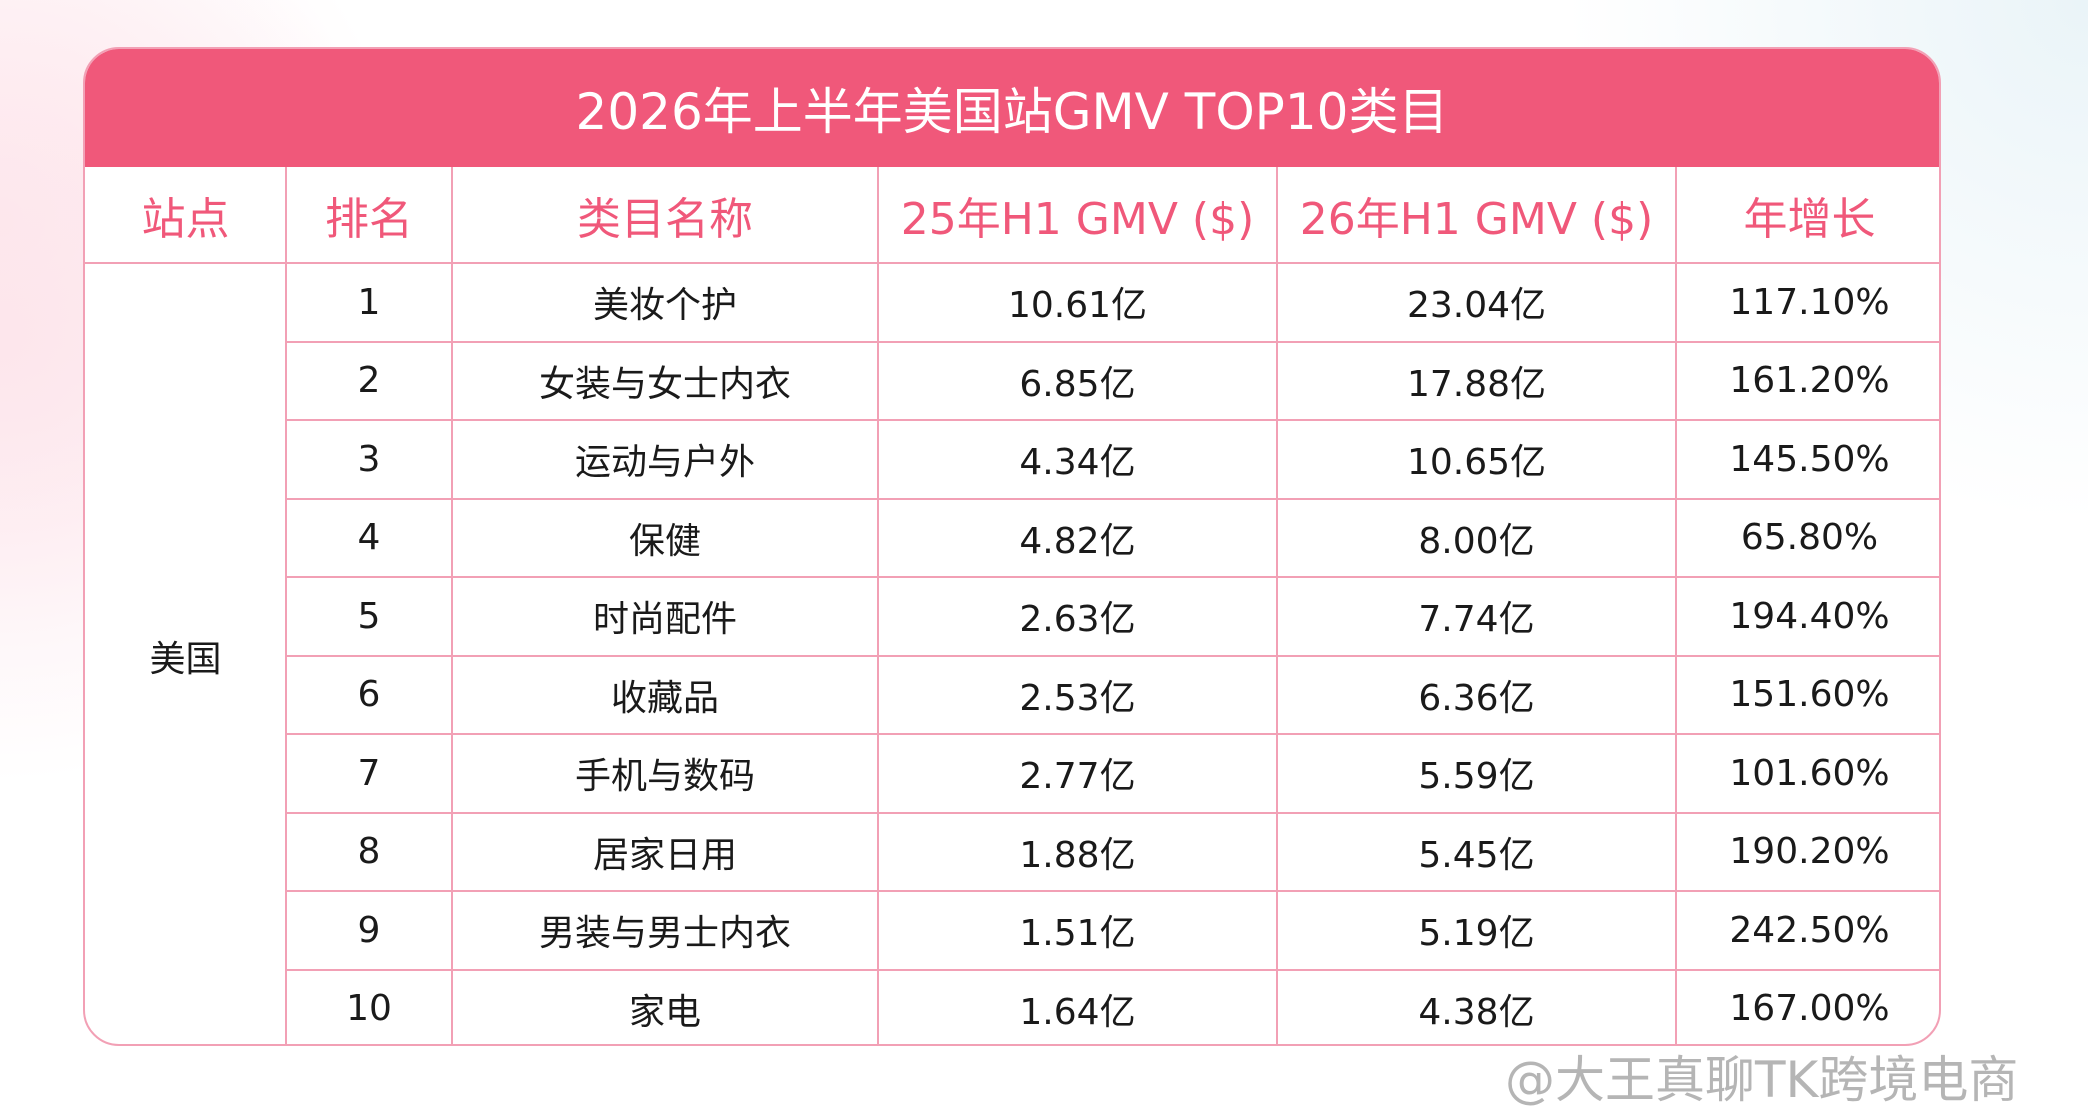  I want to click on table-cell: 1.64亿, so click(1077, 1012).